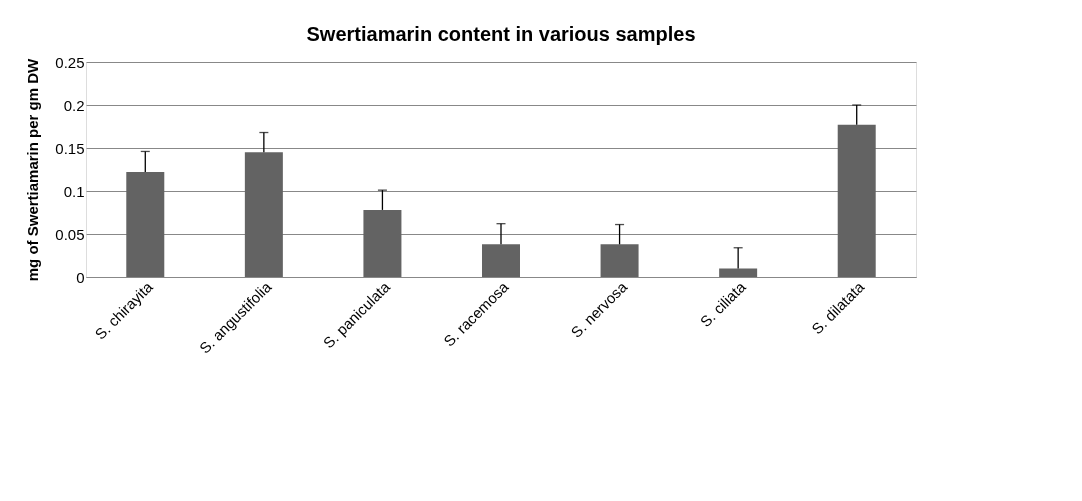 The height and width of the screenshot is (501, 1082). I want to click on chart-title: Swertiamarin content in various samples, so click(501, 34).